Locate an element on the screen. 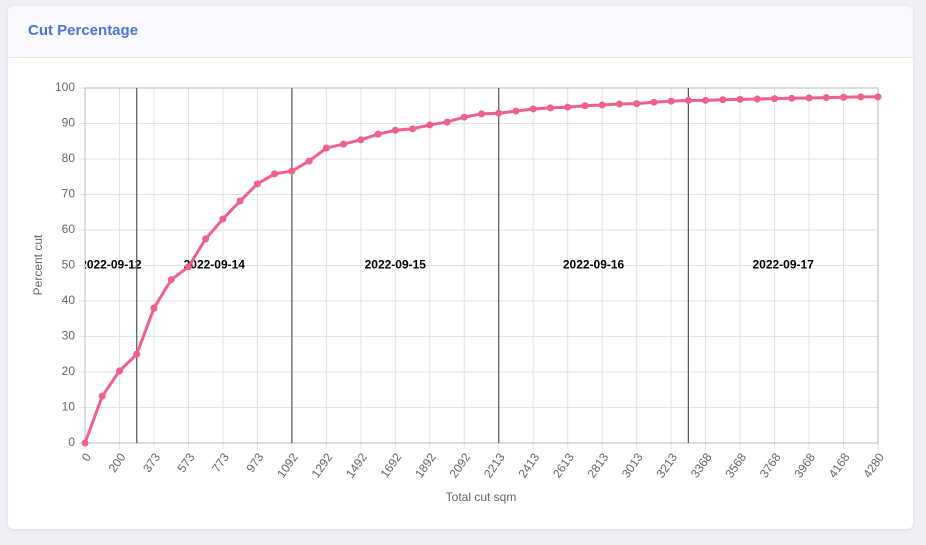  annotation-label: 2022-09-15 is located at coordinates (396, 265).